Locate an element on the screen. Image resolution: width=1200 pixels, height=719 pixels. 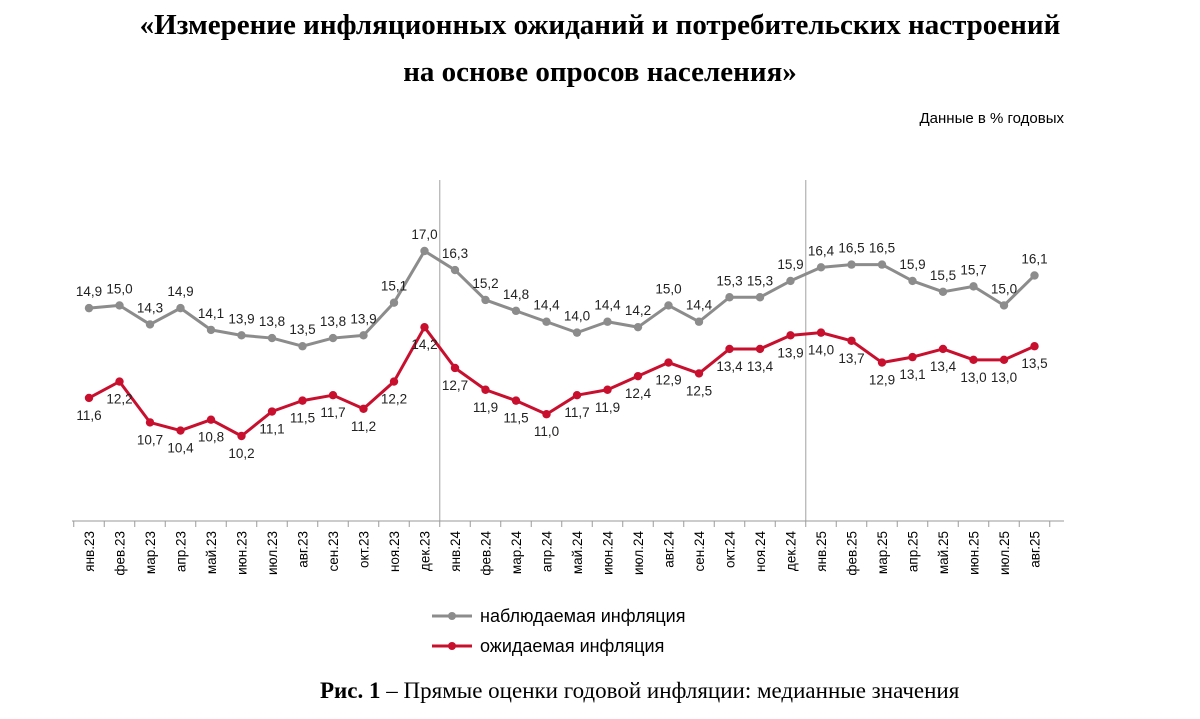
data-label: 14,3 is located at coordinates (150, 307).